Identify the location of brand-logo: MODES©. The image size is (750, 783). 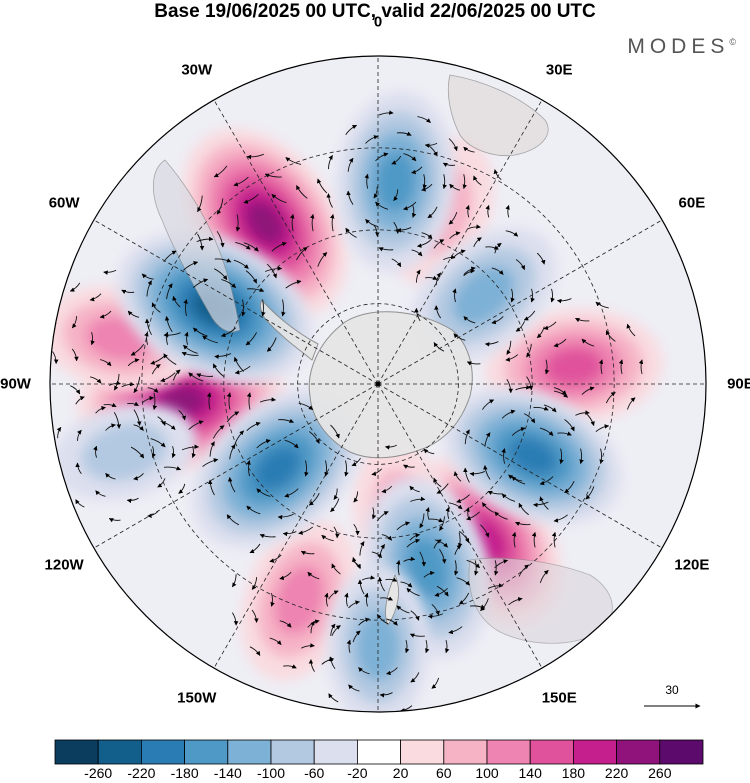
(681, 46).